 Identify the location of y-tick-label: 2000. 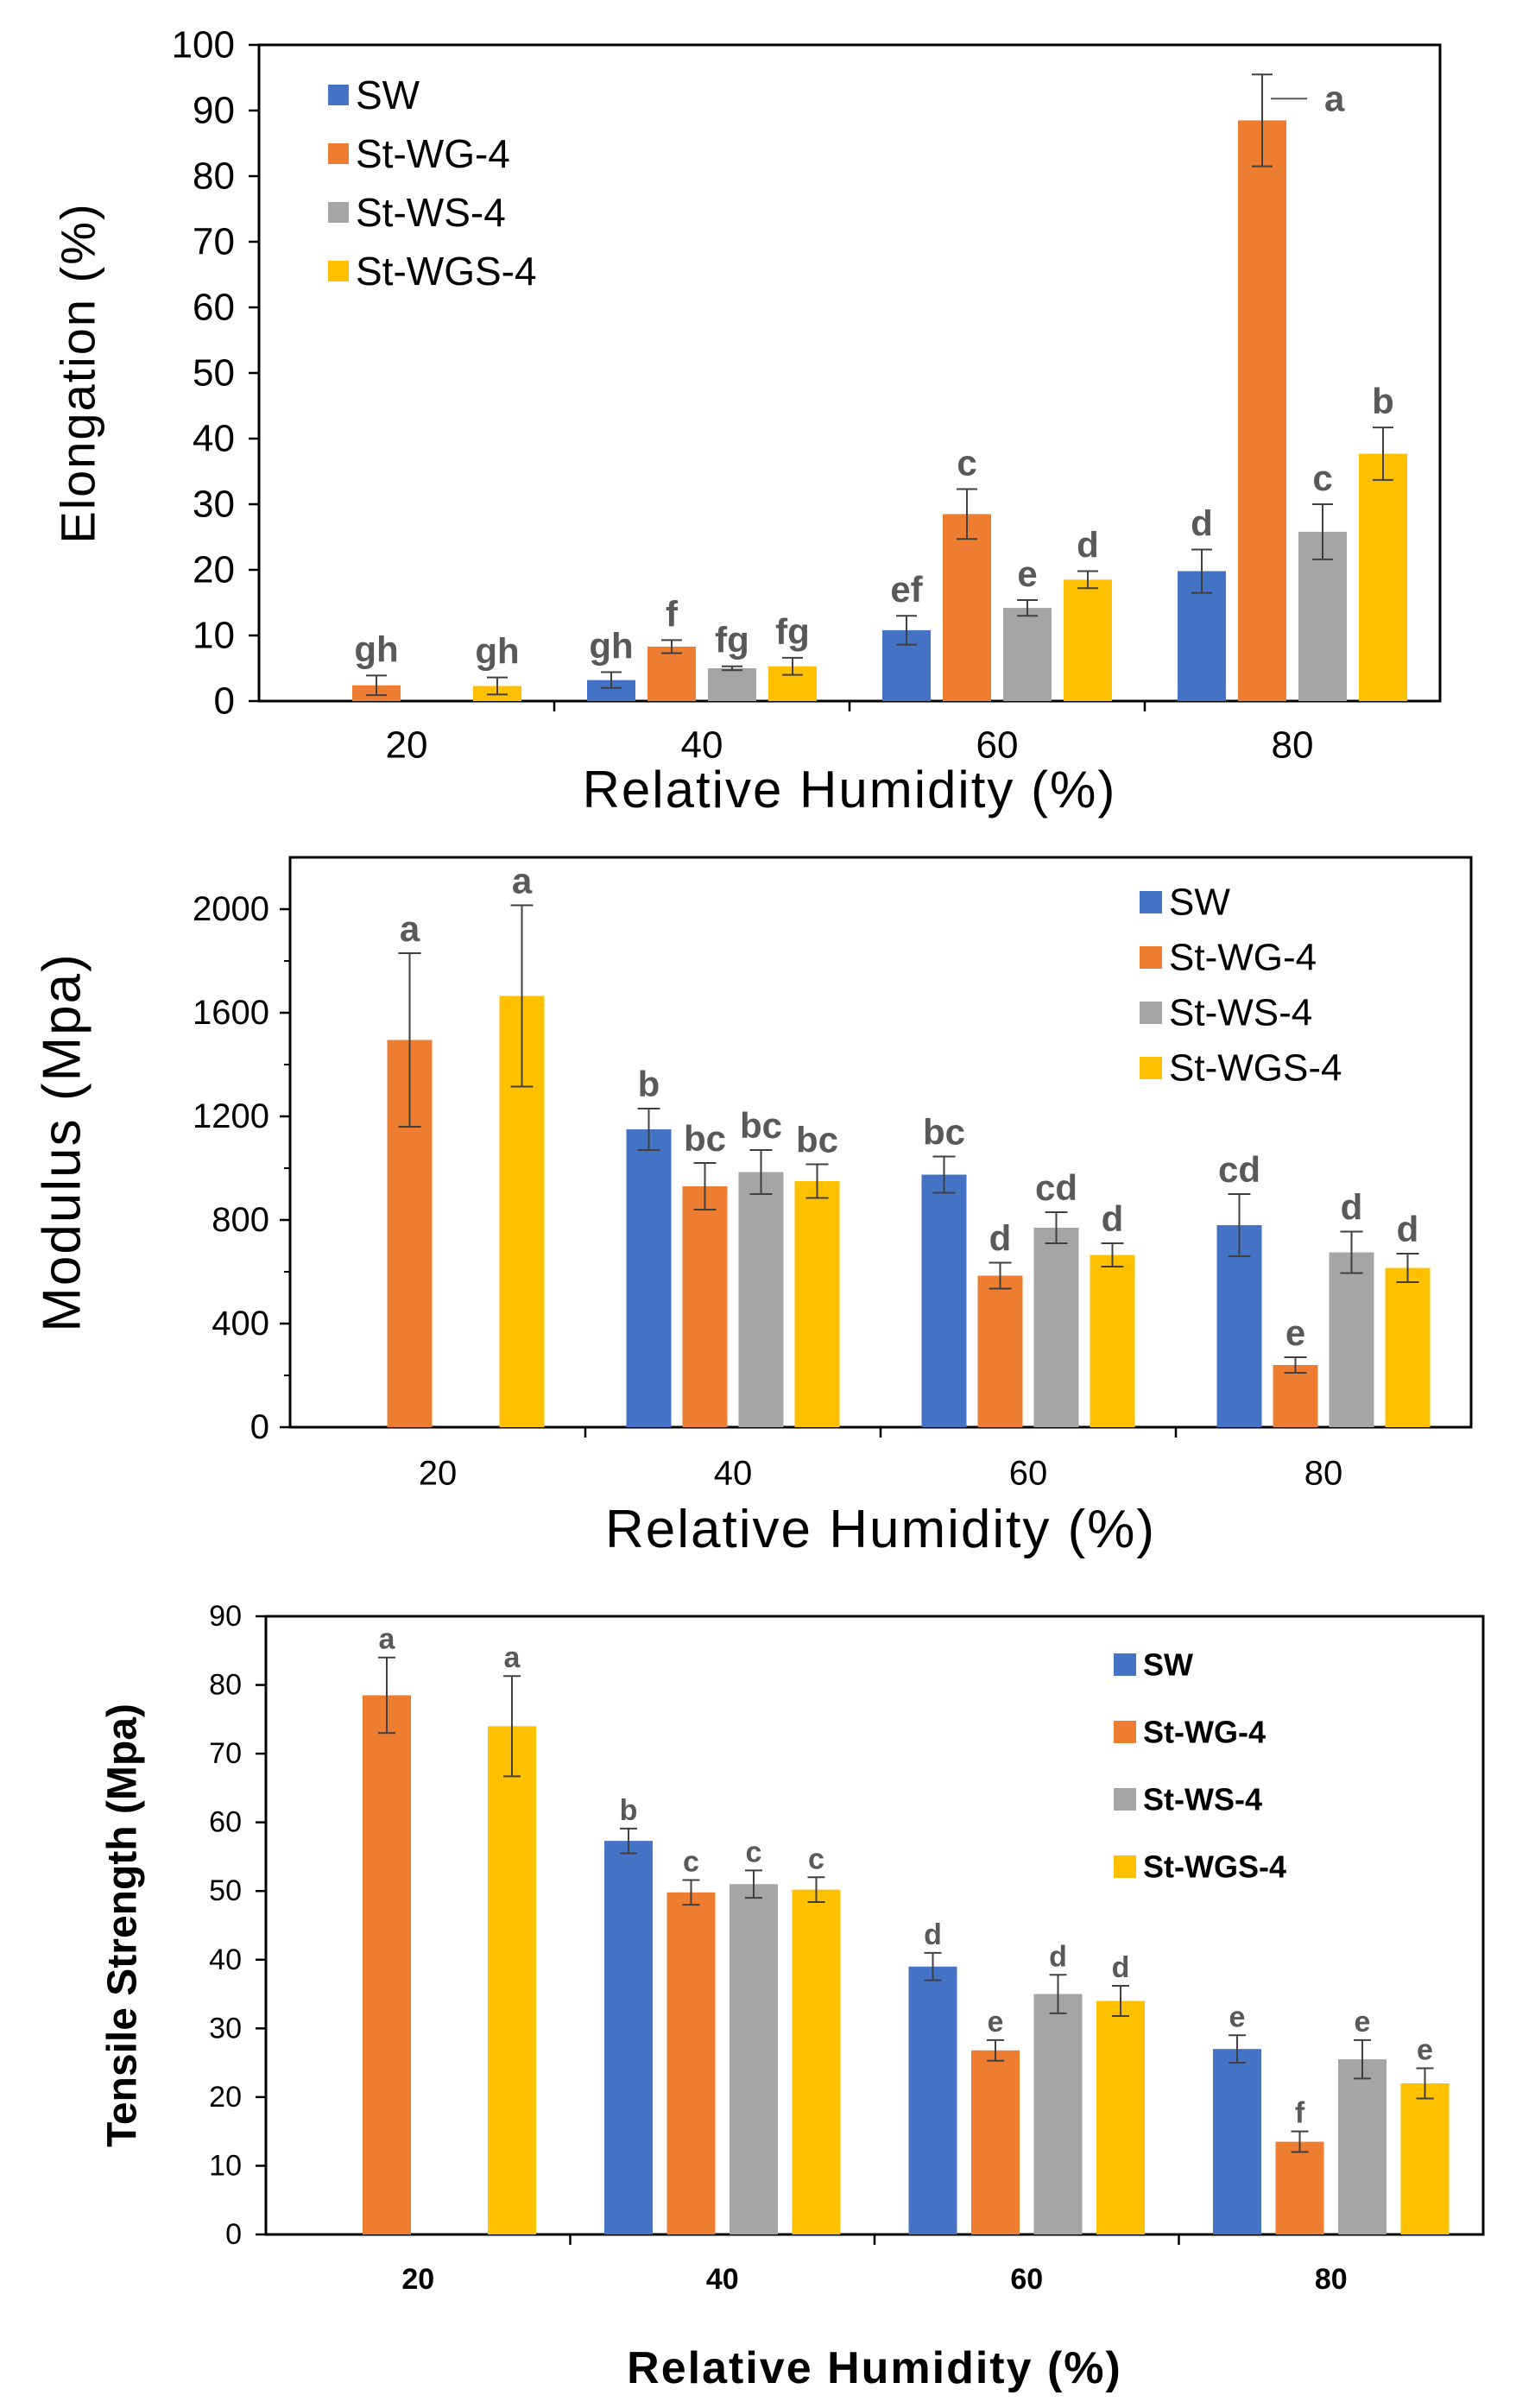
(231, 909).